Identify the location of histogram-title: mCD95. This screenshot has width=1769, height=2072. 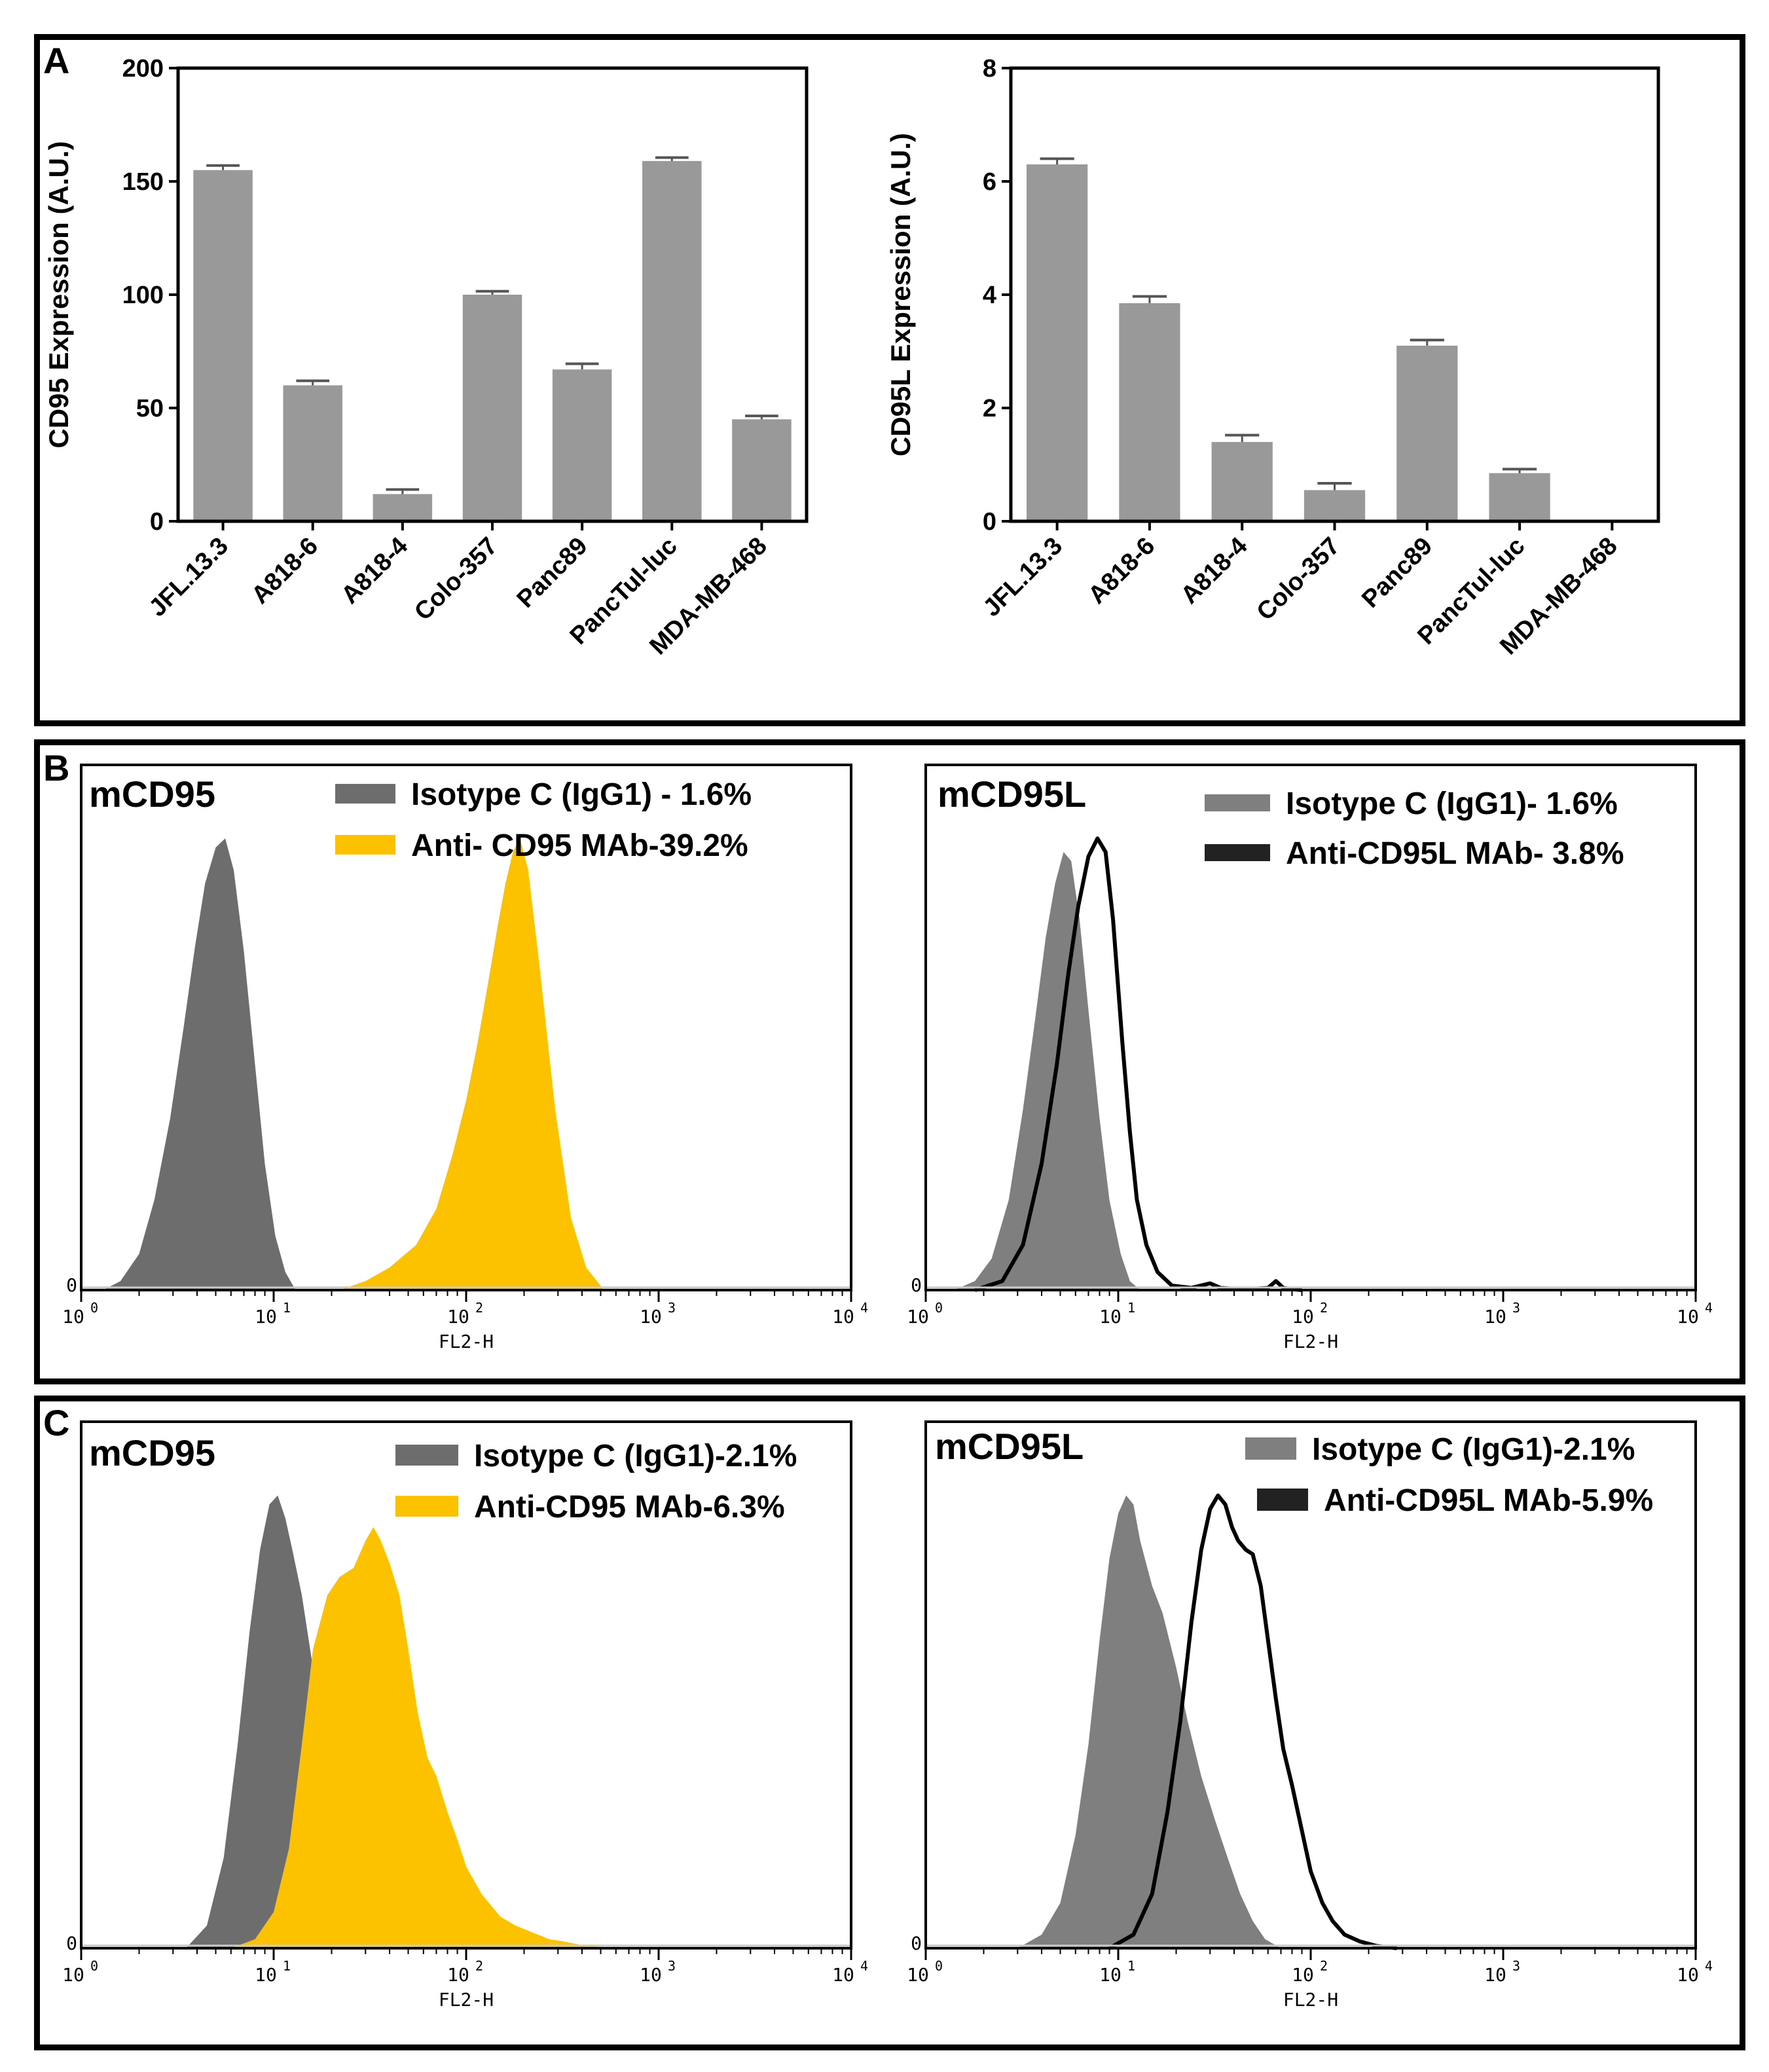
(152, 794).